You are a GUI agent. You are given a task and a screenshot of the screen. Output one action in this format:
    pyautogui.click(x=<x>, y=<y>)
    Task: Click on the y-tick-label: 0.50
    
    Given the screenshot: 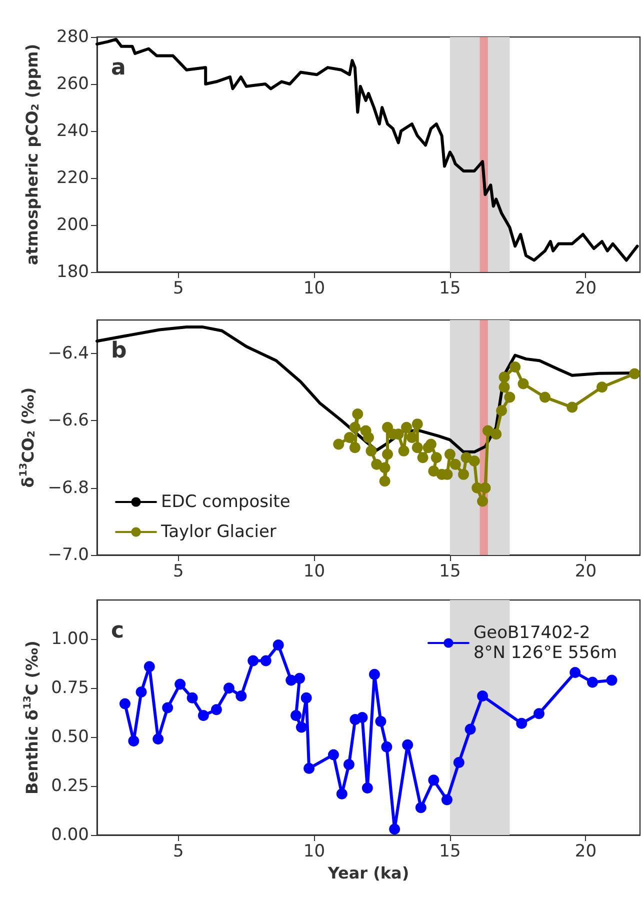 What is the action you would take?
    pyautogui.click(x=70, y=737)
    